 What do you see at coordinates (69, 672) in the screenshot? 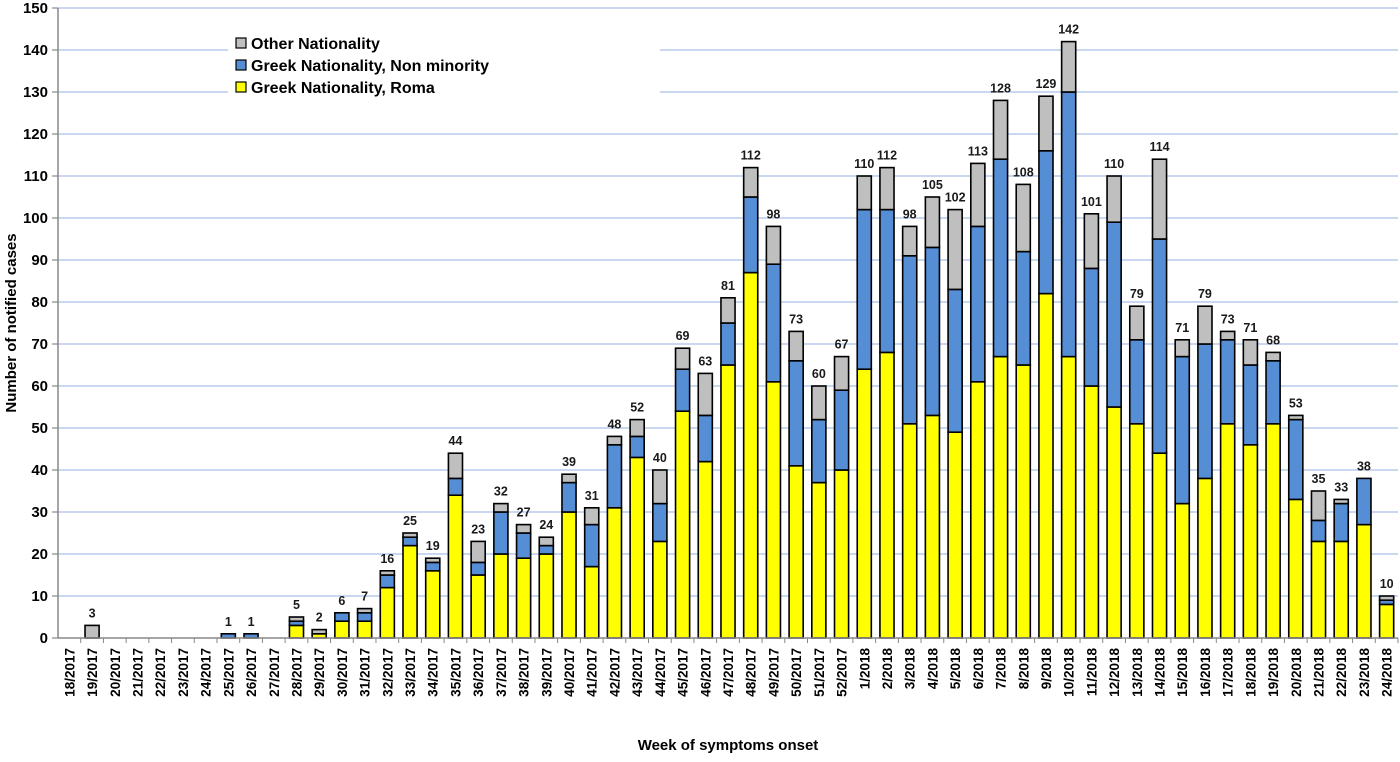
I see `x-tick-label: 18/2017` at bounding box center [69, 672].